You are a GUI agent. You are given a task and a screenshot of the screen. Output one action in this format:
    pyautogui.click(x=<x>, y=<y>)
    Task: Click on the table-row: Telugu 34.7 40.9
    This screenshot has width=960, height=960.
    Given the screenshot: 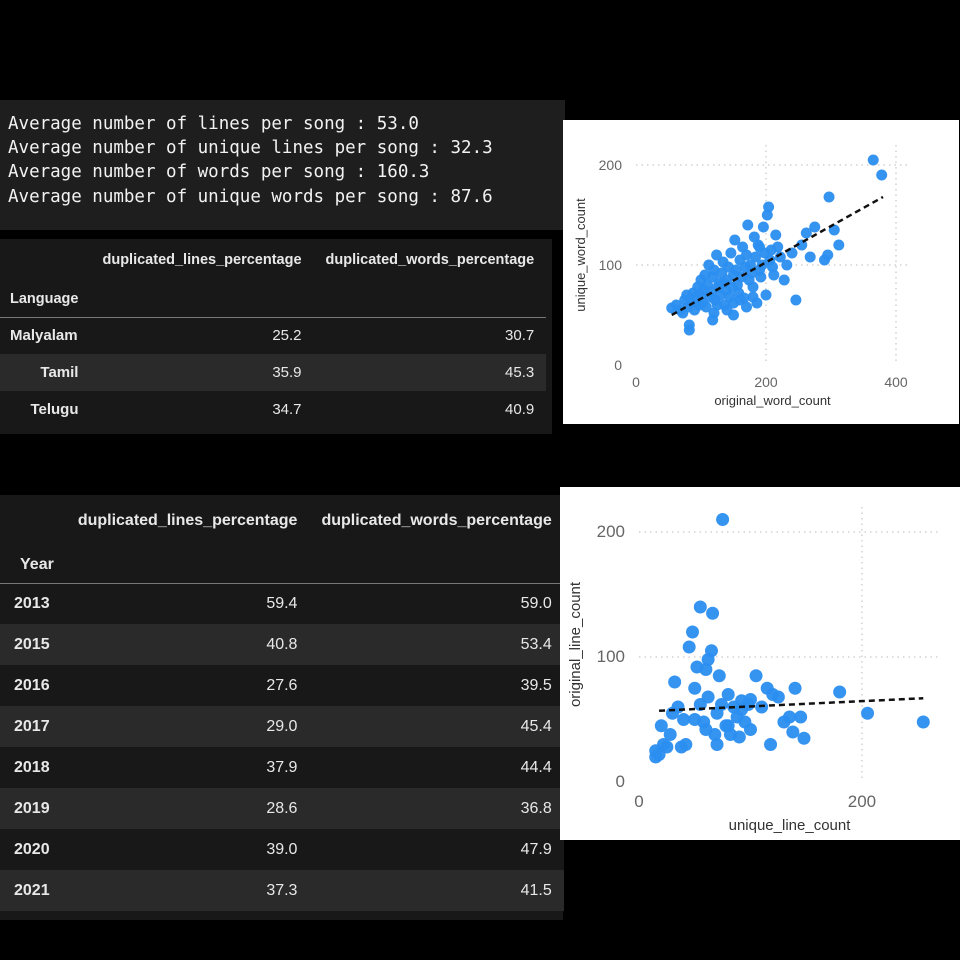 What is the action you would take?
    pyautogui.click(x=273, y=409)
    